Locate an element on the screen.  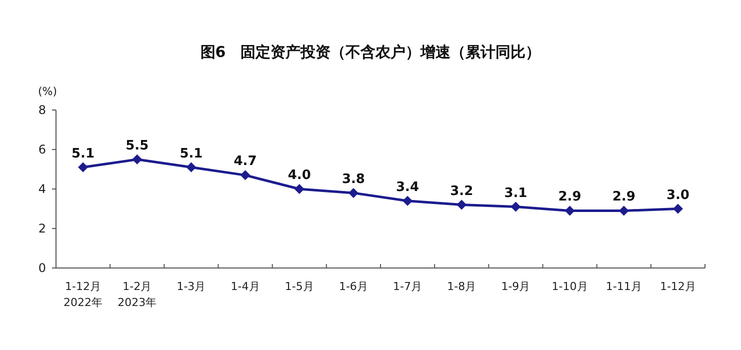
x-tick-label: 1-2月 2023年 is located at coordinates (137, 294).